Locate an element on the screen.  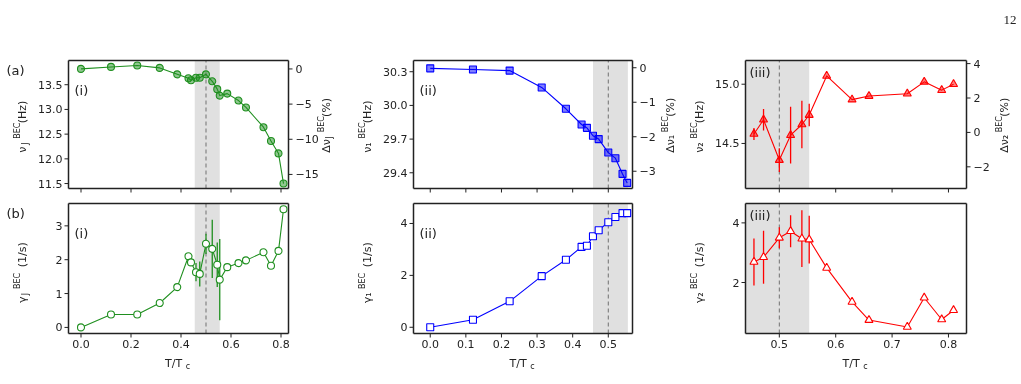
y-axis-title: γ₂BEC (1/s) is located at coordinates (698, 273).